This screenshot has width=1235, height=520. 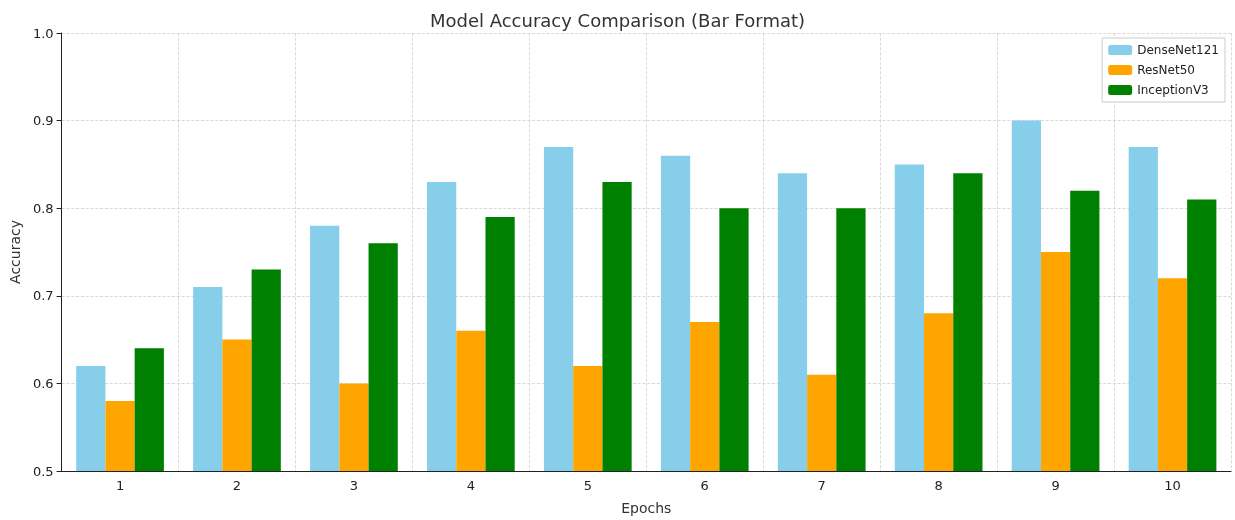 I want to click on y-tick-label: 1.0, so click(x=43, y=33).